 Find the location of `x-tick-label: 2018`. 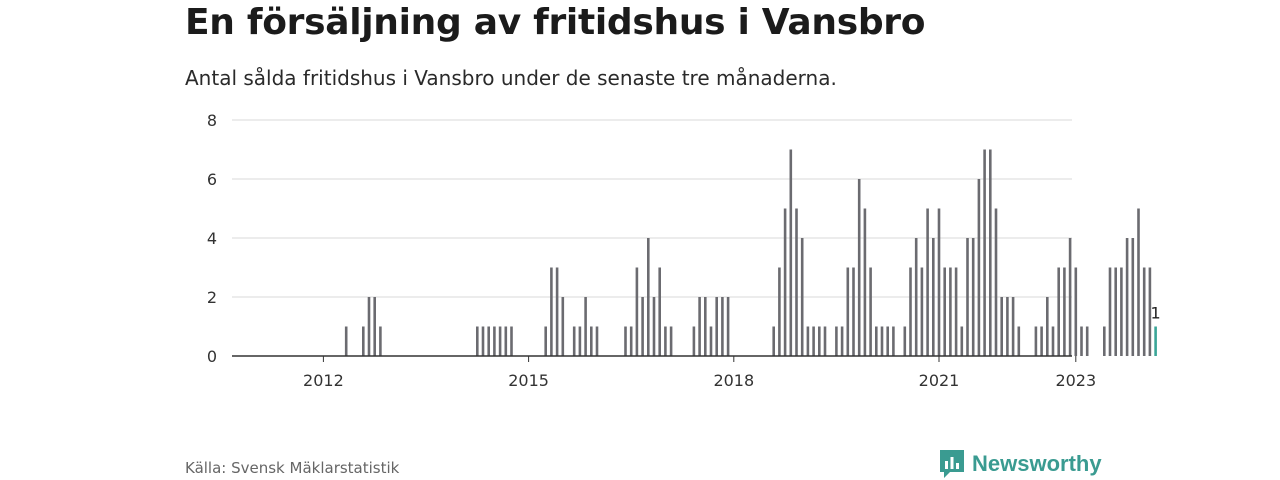

x-tick-label: 2018 is located at coordinates (733, 380).